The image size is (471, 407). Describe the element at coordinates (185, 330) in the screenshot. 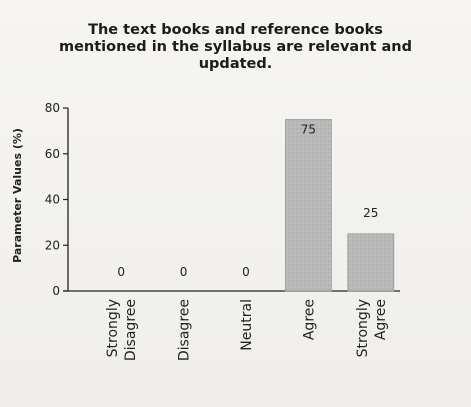

I see `x-tick-label-1-0: Disagree` at that location.